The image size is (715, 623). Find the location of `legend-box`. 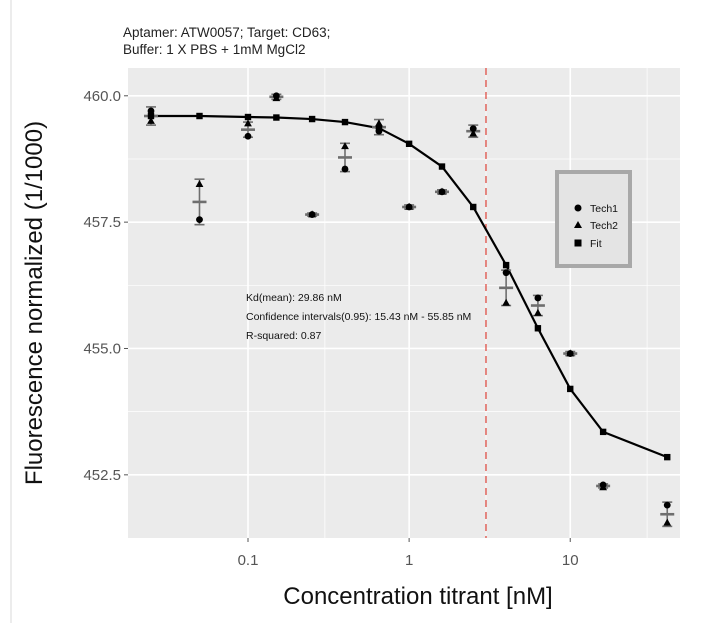

legend-box is located at coordinates (593, 219).